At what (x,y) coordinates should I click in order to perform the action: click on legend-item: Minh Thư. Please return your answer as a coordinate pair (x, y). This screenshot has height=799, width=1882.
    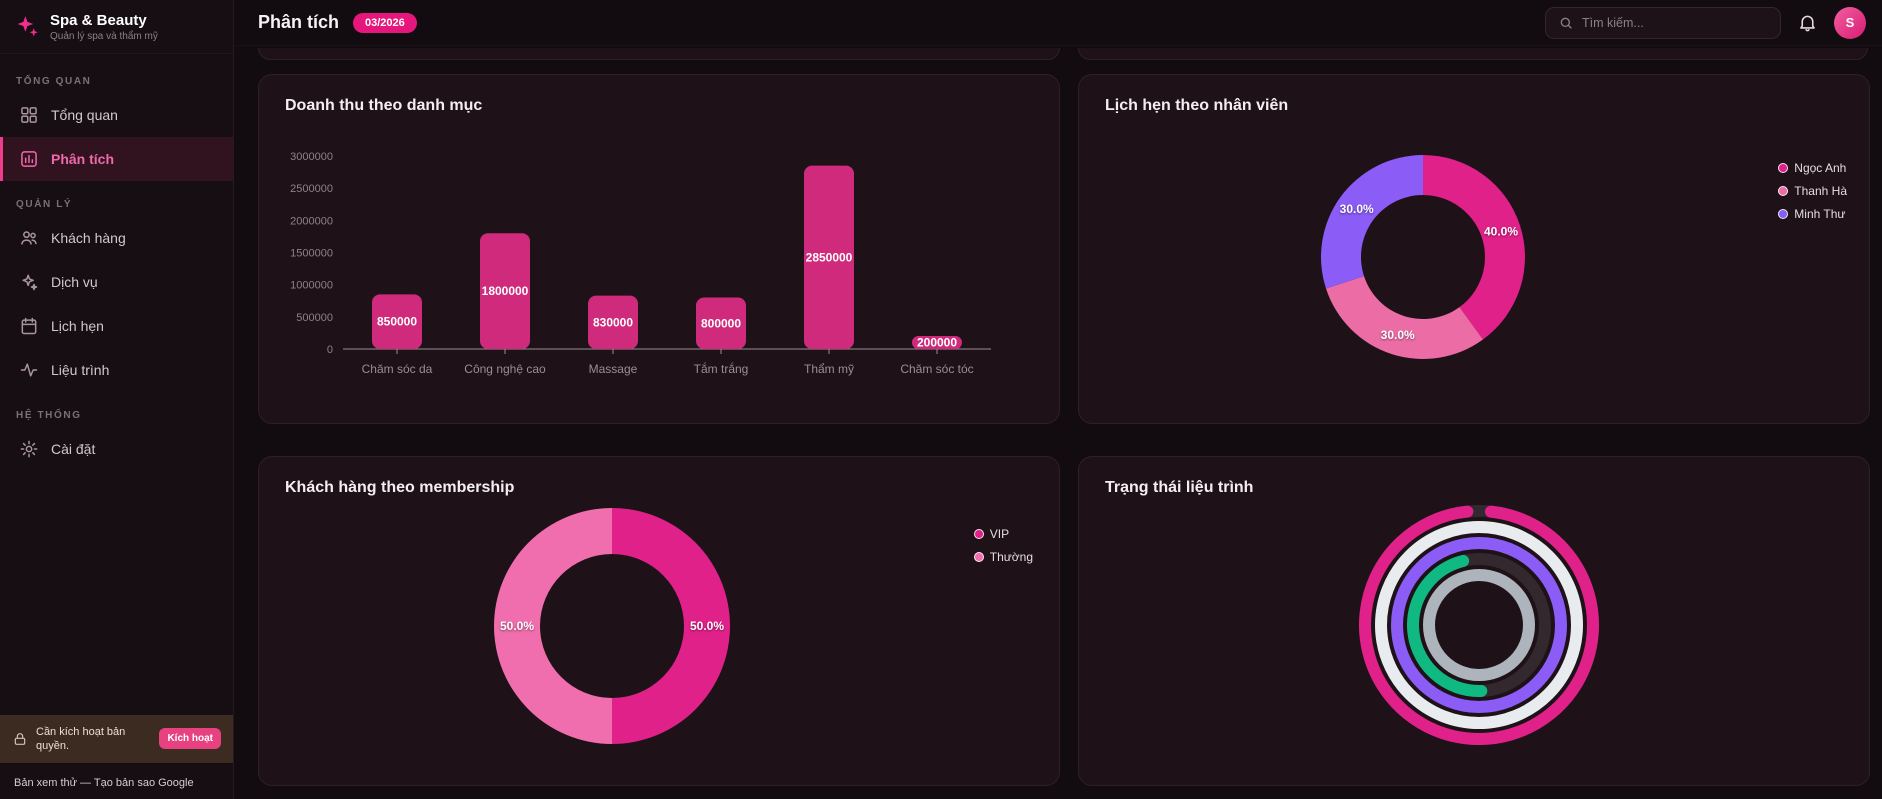
    Looking at the image, I should click on (1812, 214).